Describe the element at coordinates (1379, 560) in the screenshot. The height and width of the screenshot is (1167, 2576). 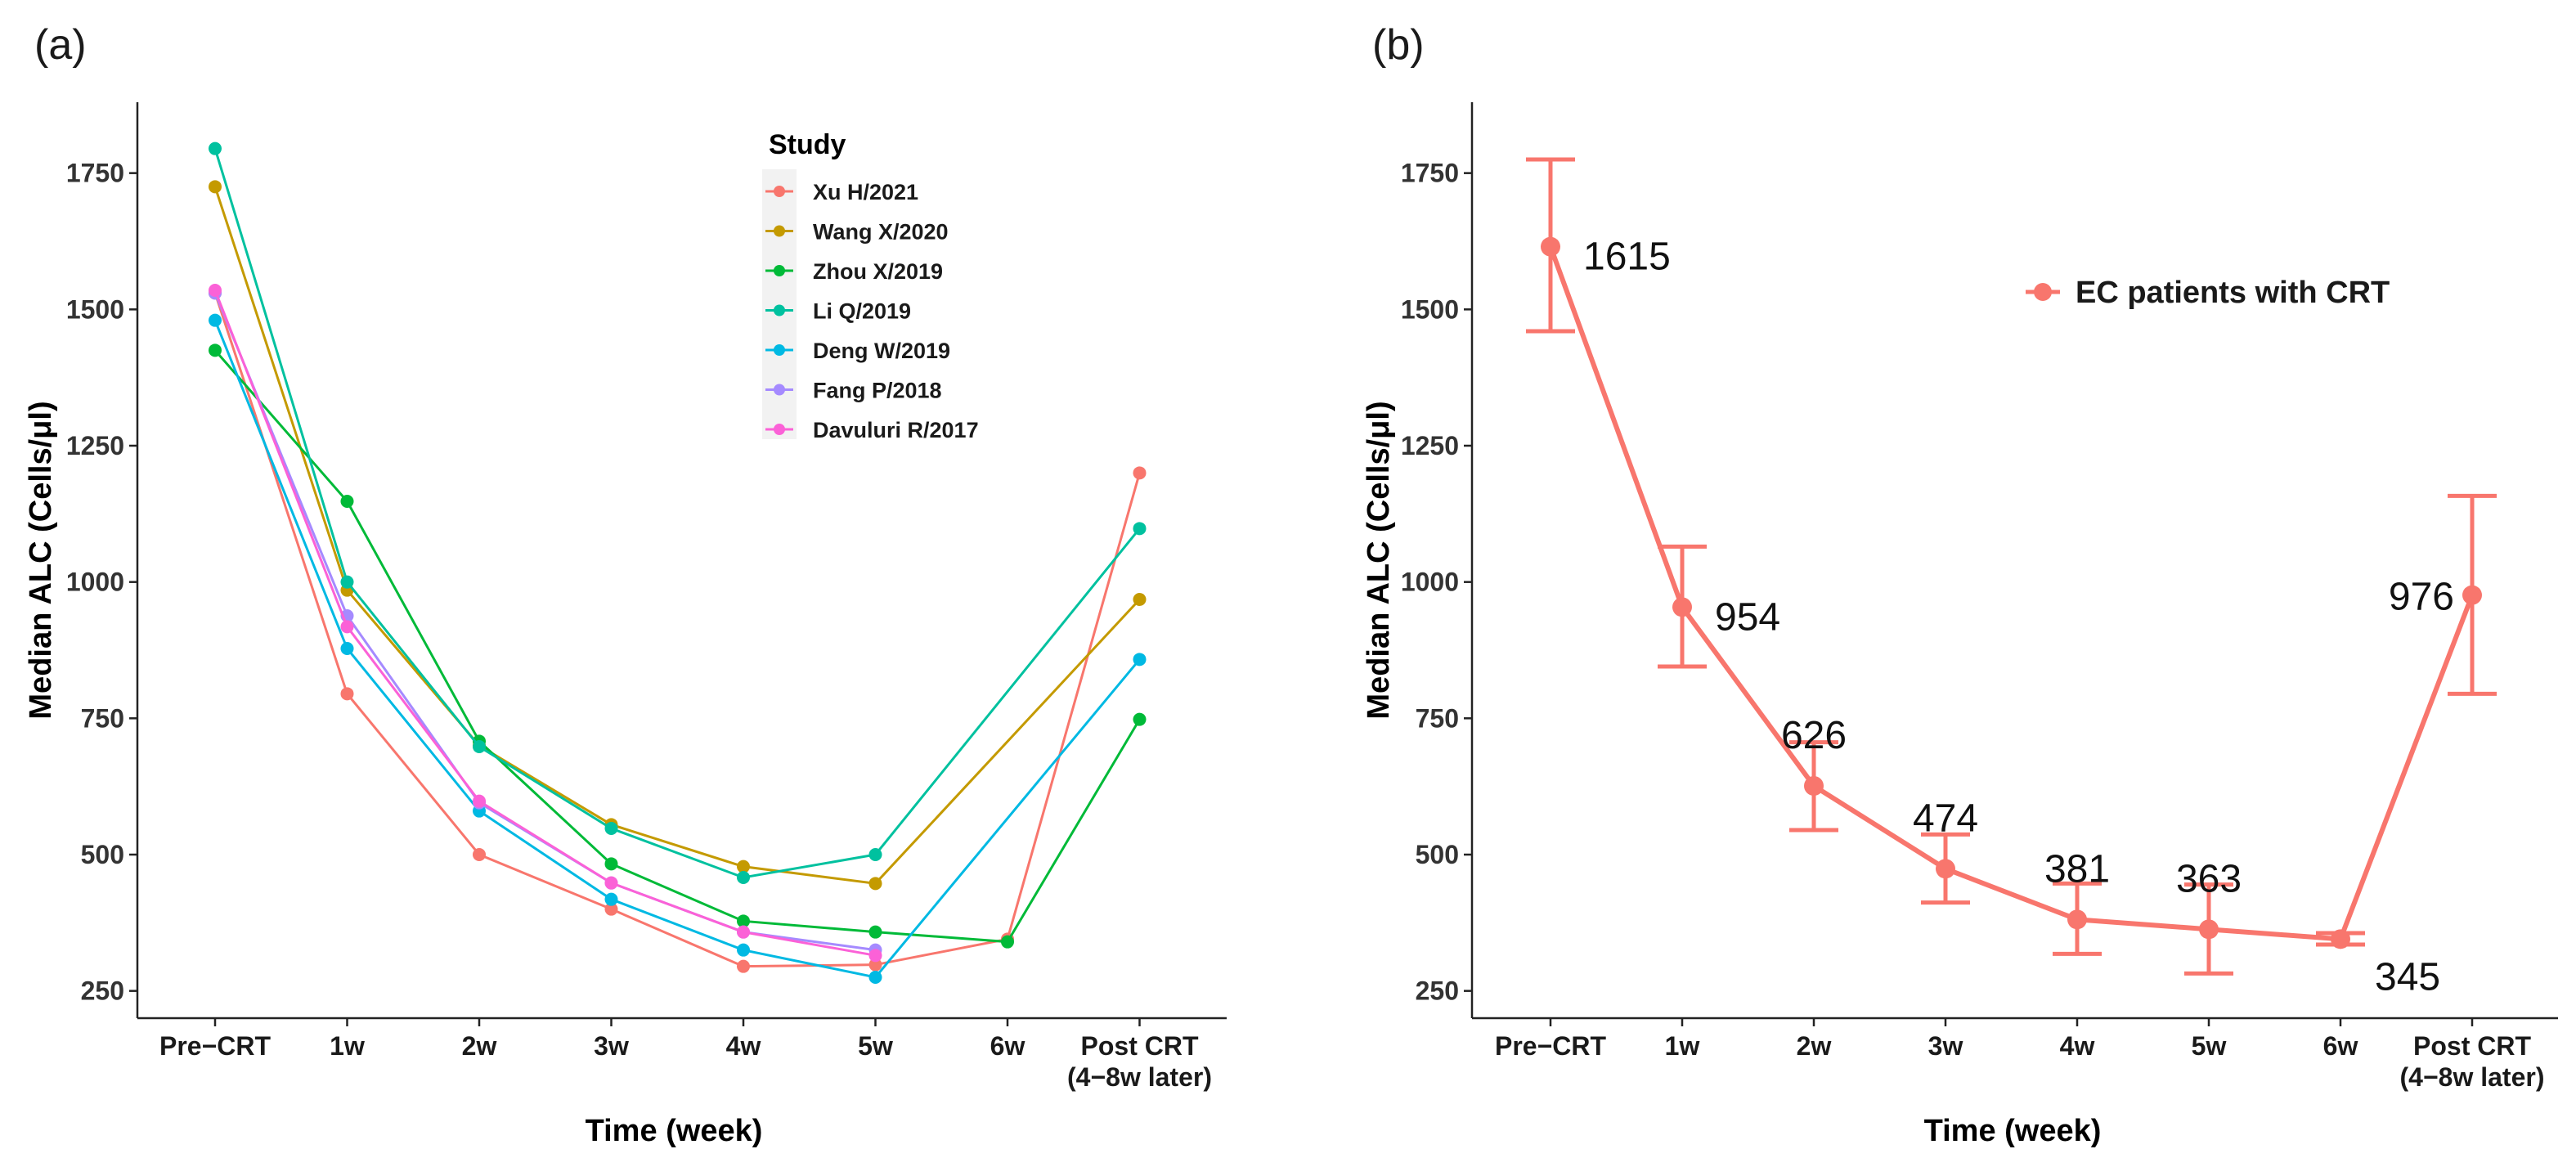
I see `y-axis-title: Median ALC (Cells/μl)` at that location.